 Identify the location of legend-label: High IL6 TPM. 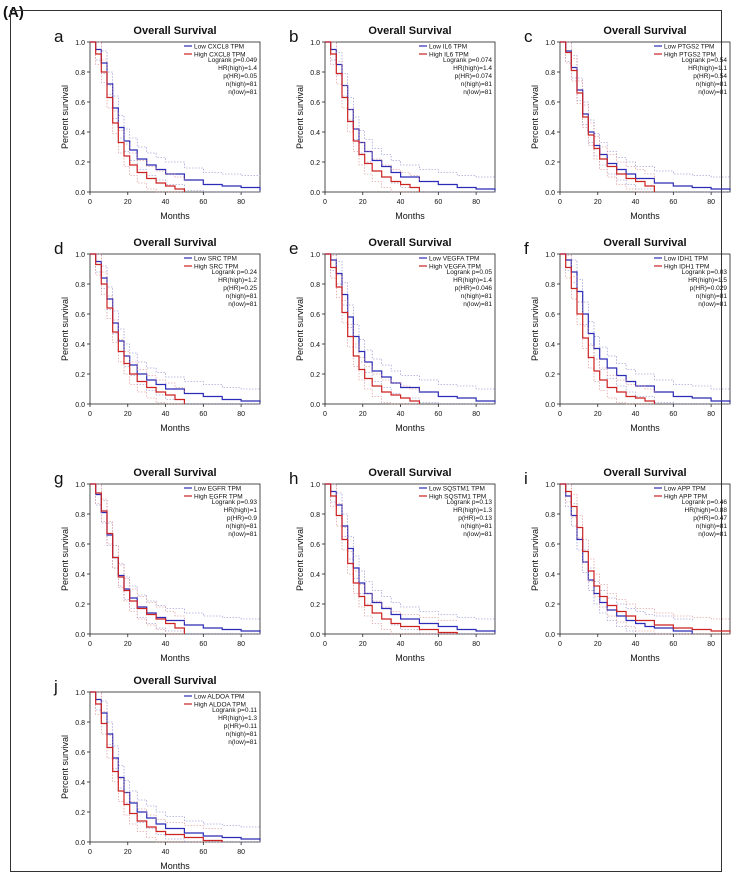
(449, 55).